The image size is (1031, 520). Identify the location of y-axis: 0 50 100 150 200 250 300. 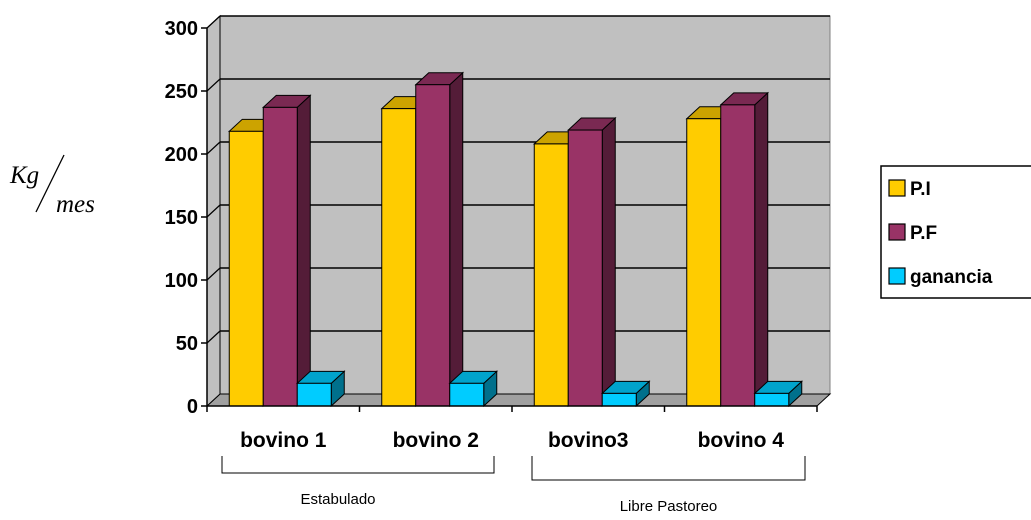
(186, 218).